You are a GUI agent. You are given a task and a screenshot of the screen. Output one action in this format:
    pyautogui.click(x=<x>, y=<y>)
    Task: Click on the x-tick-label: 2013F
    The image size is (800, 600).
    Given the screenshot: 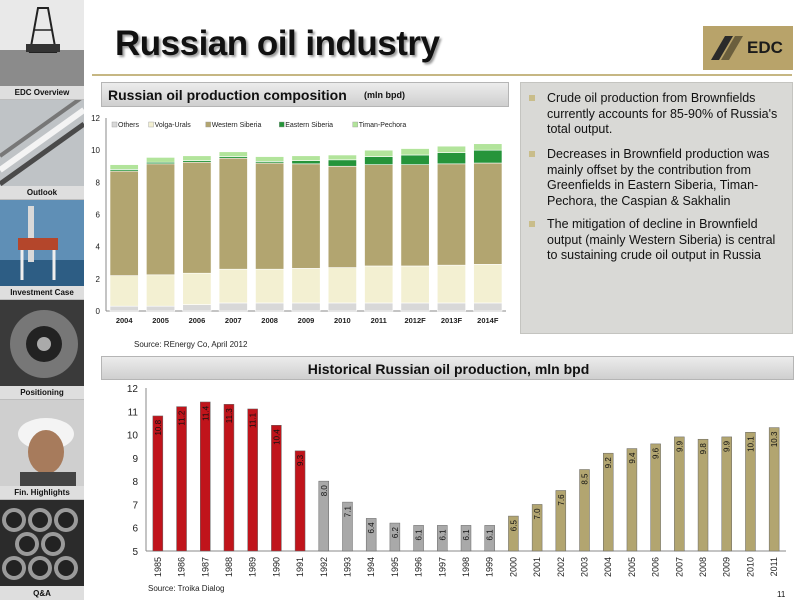 What is the action you would take?
    pyautogui.click(x=452, y=320)
    